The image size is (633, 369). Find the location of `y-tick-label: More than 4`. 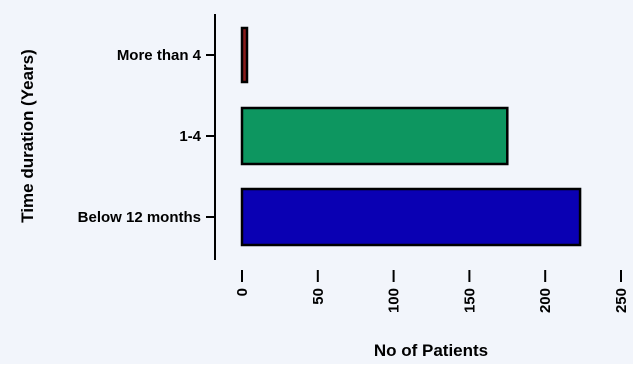

y-tick-label: More than 4 is located at coordinates (159, 55).